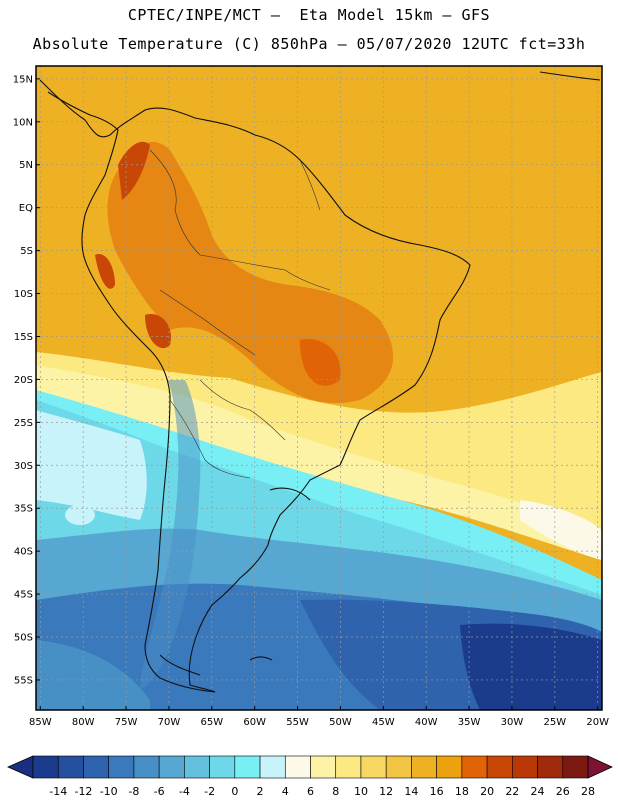 This screenshot has width=618, height=800. What do you see at coordinates (26, 208) in the screenshot?
I see `lat-label: EQ` at bounding box center [26, 208].